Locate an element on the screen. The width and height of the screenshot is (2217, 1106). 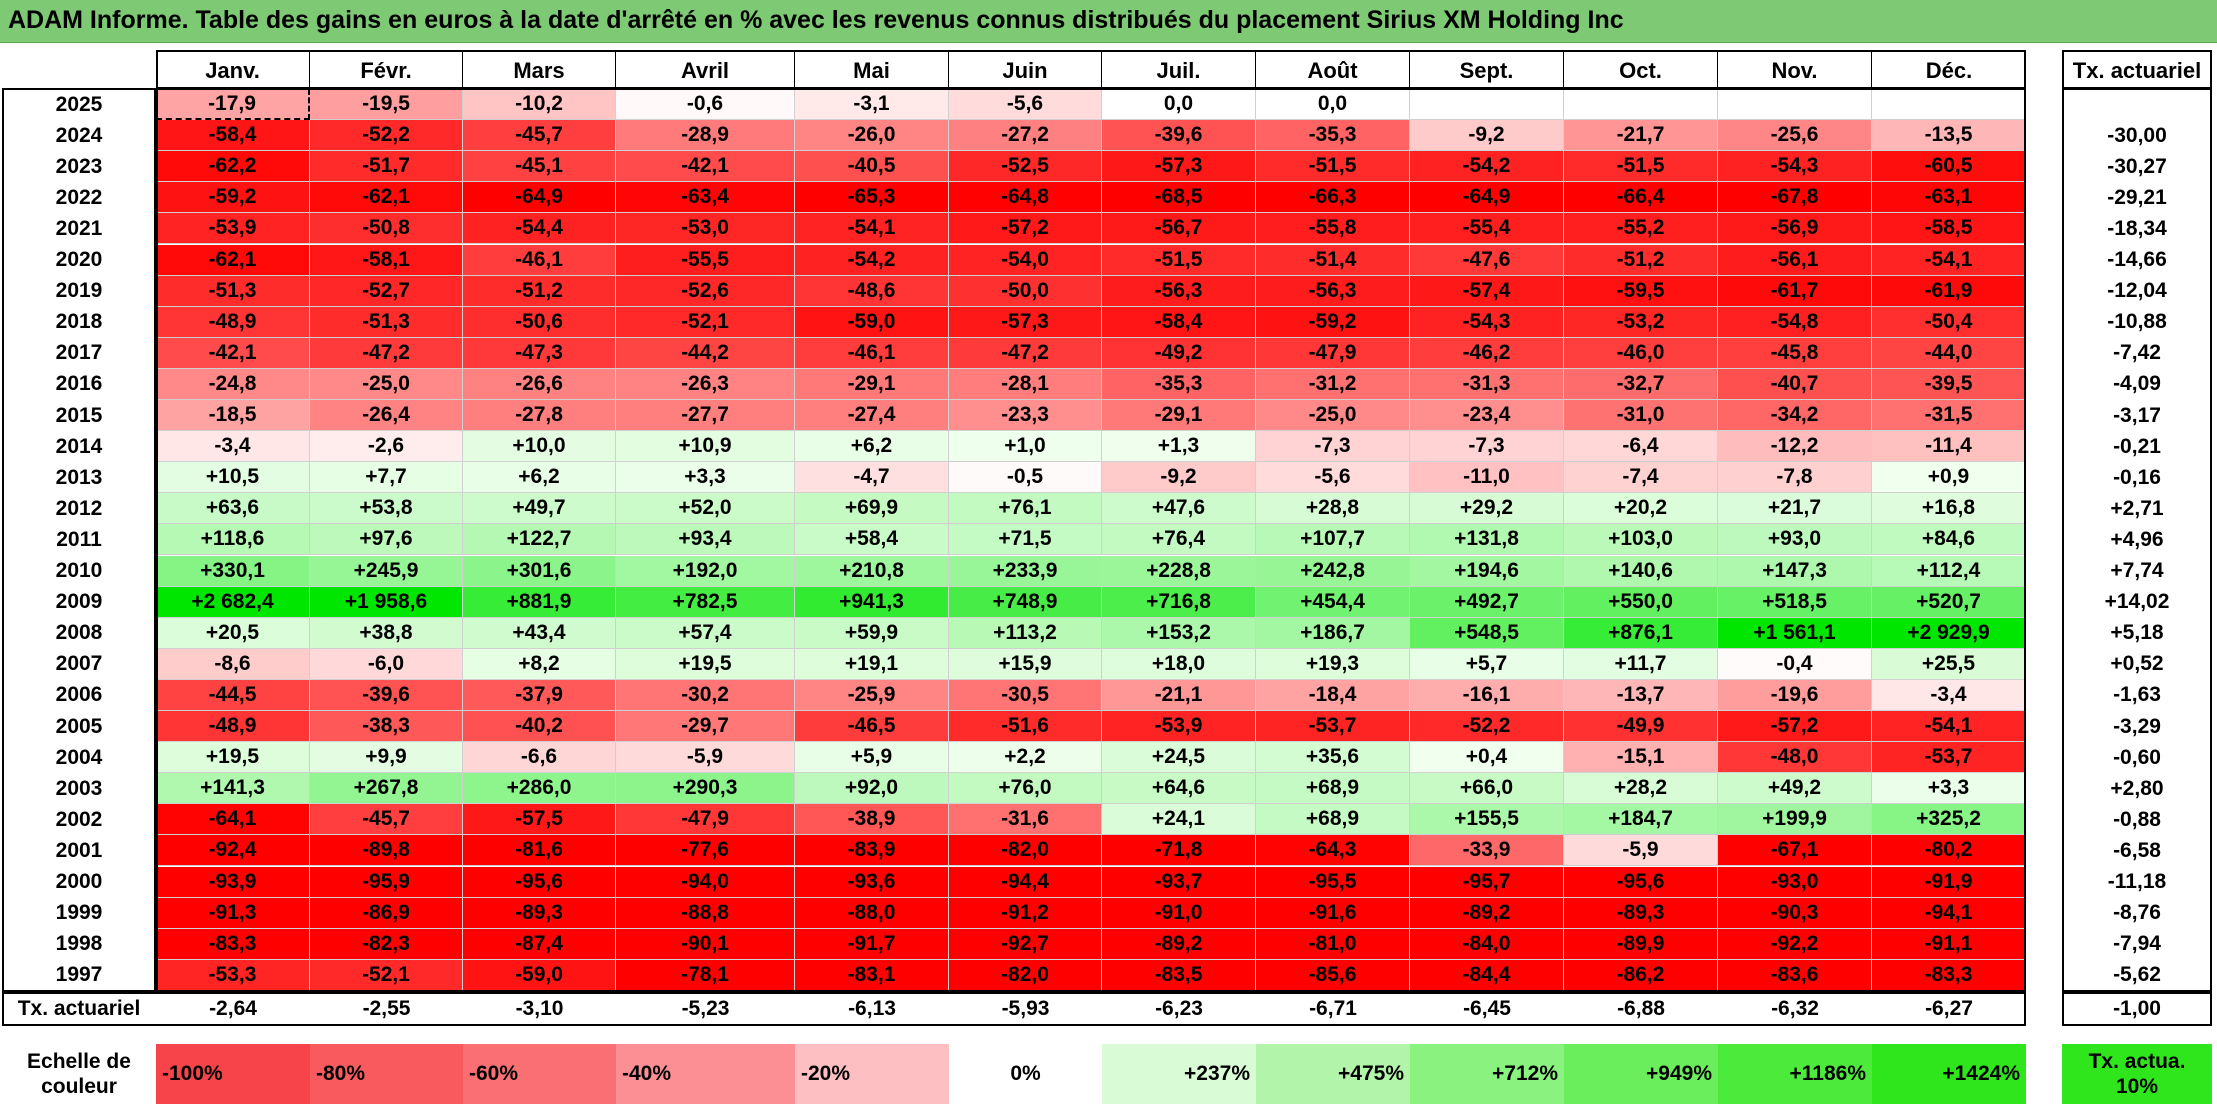
heatmap-cell: -33,9 is located at coordinates (1487, 851).